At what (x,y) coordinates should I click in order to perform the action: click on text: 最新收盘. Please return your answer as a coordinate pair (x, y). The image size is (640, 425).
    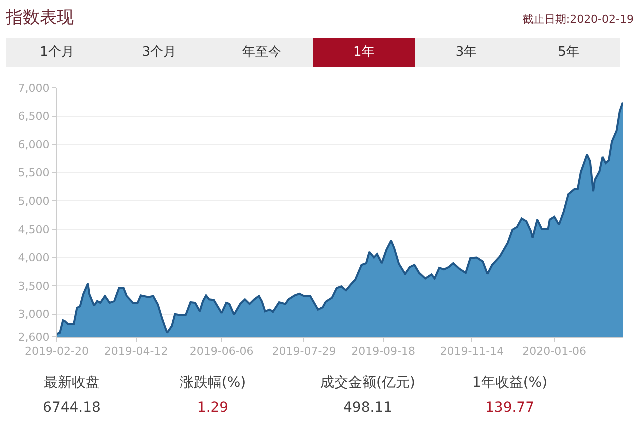
    Looking at the image, I should click on (72, 383).